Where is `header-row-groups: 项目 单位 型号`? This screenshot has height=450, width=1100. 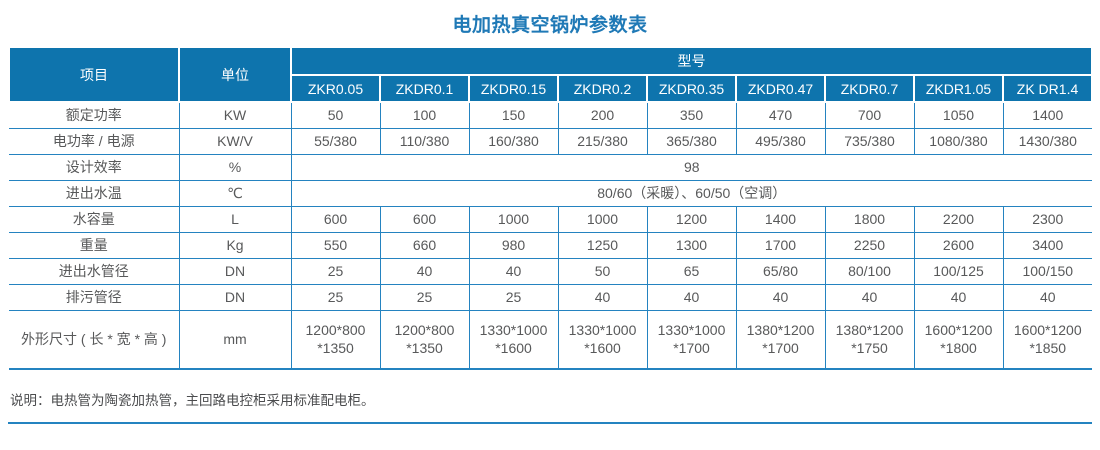
header-row-groups: 项目 单位 型号 is located at coordinates (551, 74).